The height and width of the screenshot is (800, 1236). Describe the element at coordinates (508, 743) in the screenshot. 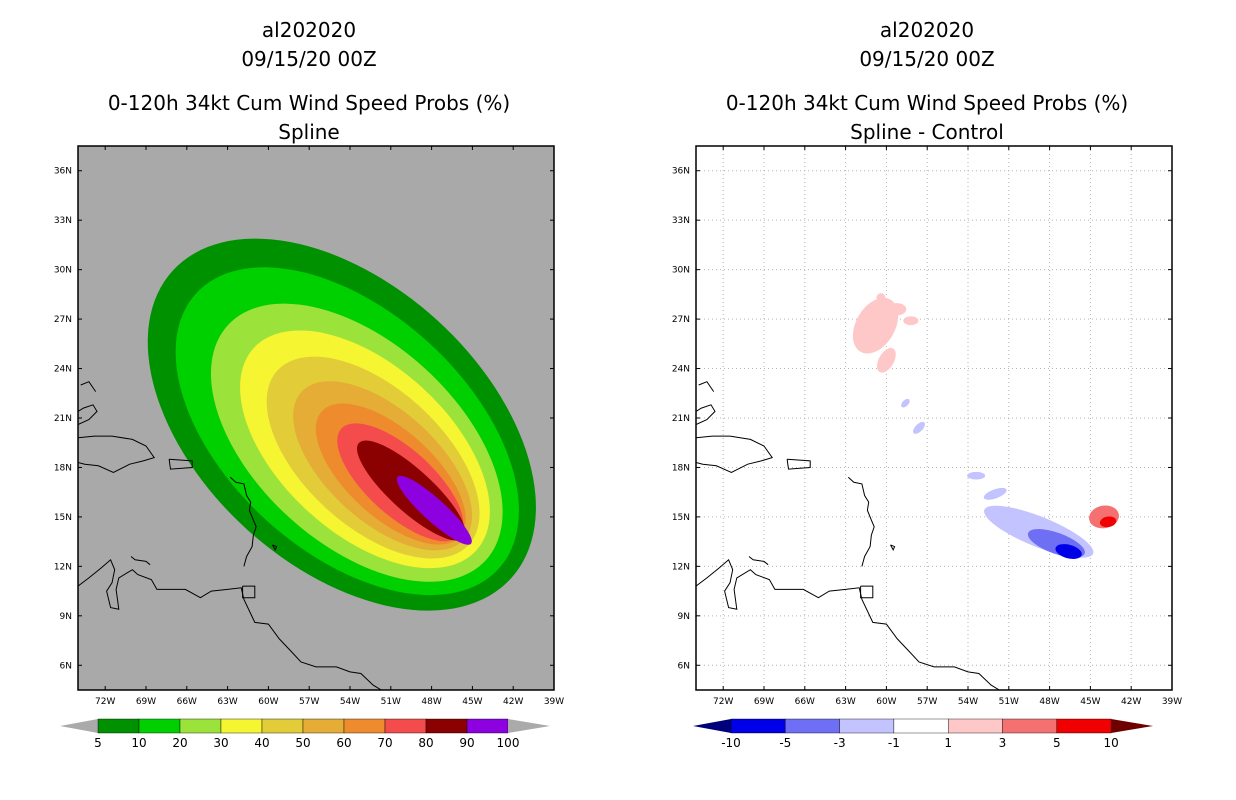

I see `colorbar-label: 100` at that location.